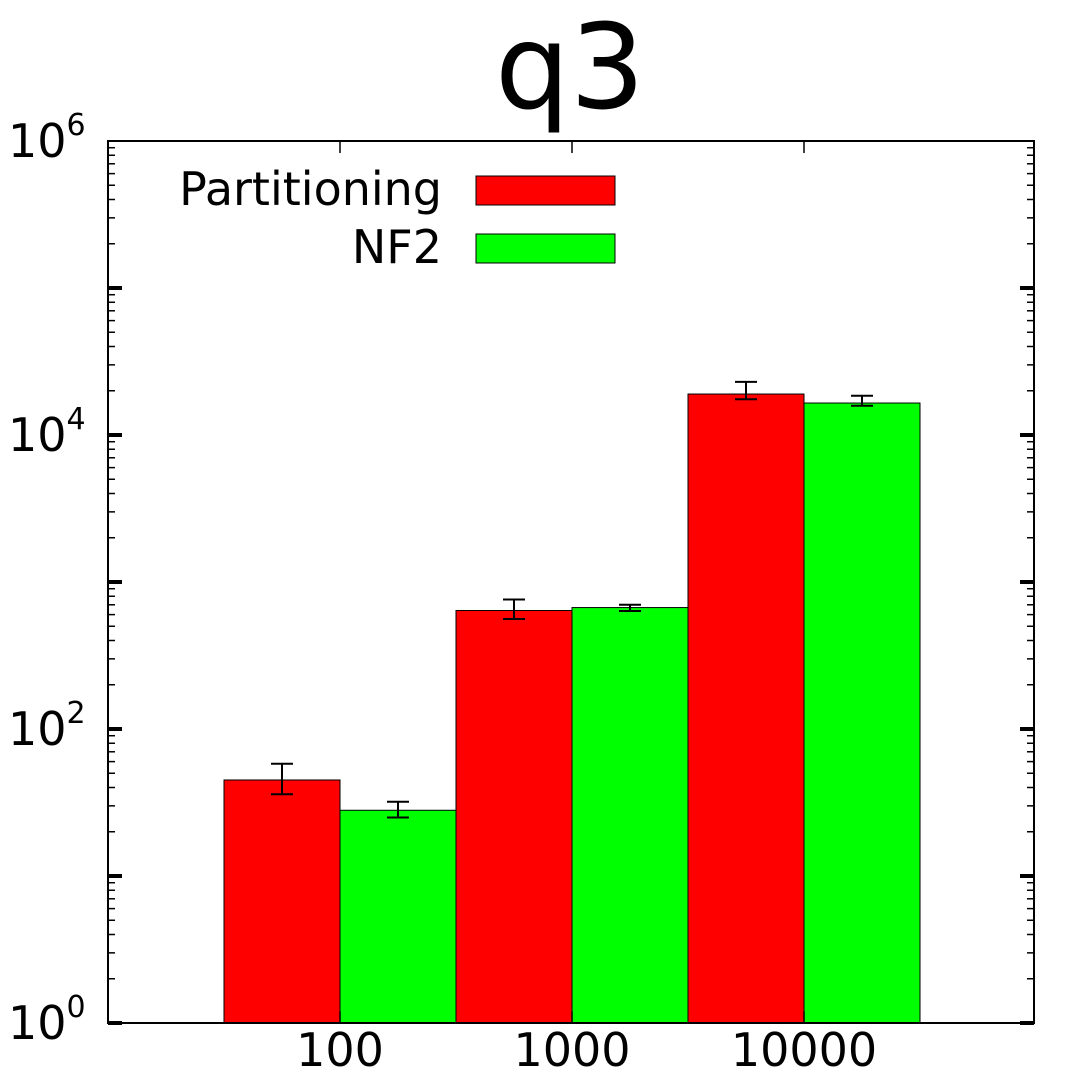 The height and width of the screenshot is (1080, 1080). What do you see at coordinates (397, 218) in the screenshot?
I see `legend: Partitioning NF2` at bounding box center [397, 218].